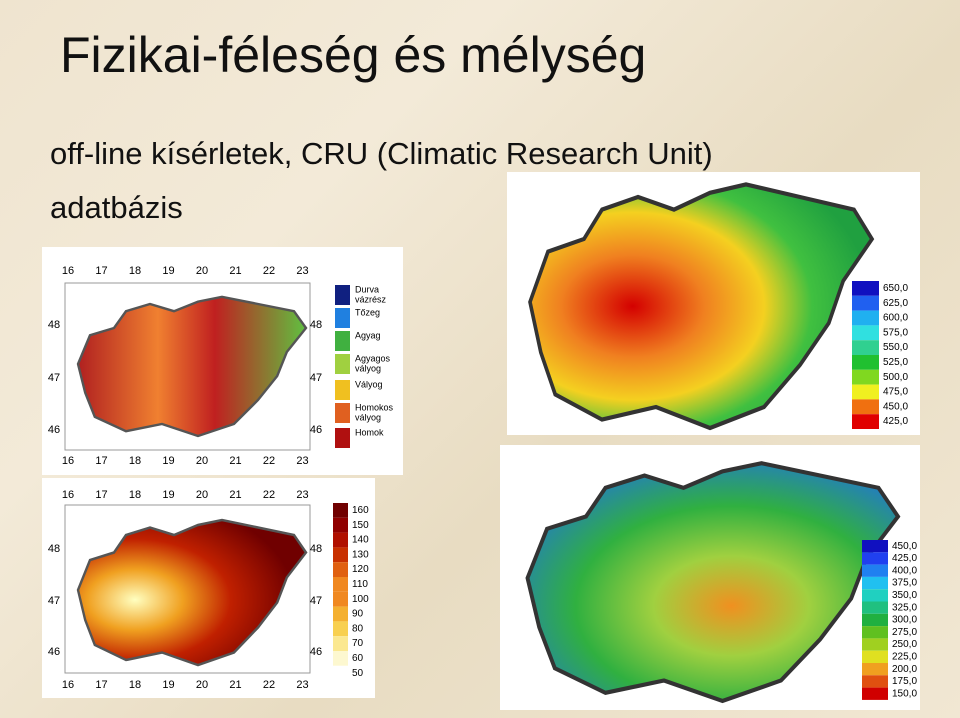  Describe the element at coordinates (904, 607) in the screenshot. I see `scale-label: 325,0` at that location.